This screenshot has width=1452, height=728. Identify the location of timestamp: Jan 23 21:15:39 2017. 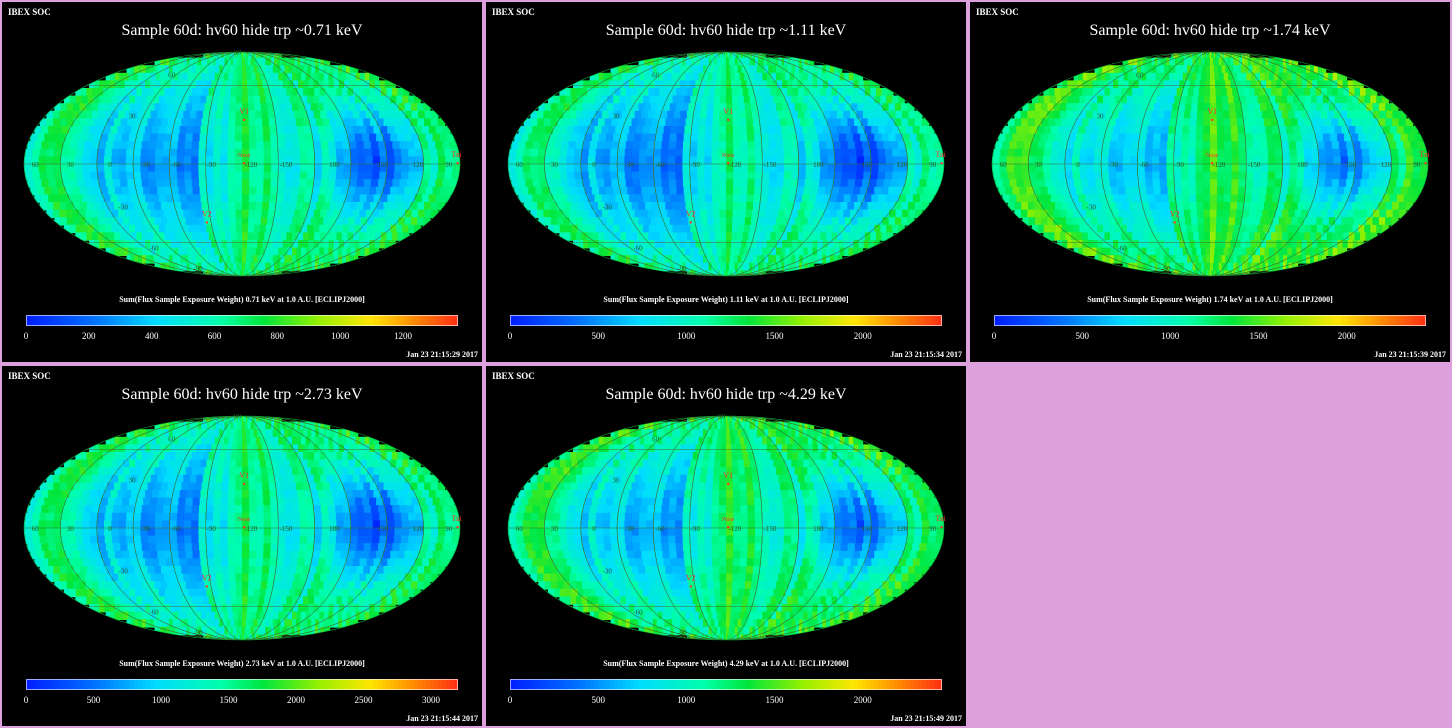
(1410, 354).